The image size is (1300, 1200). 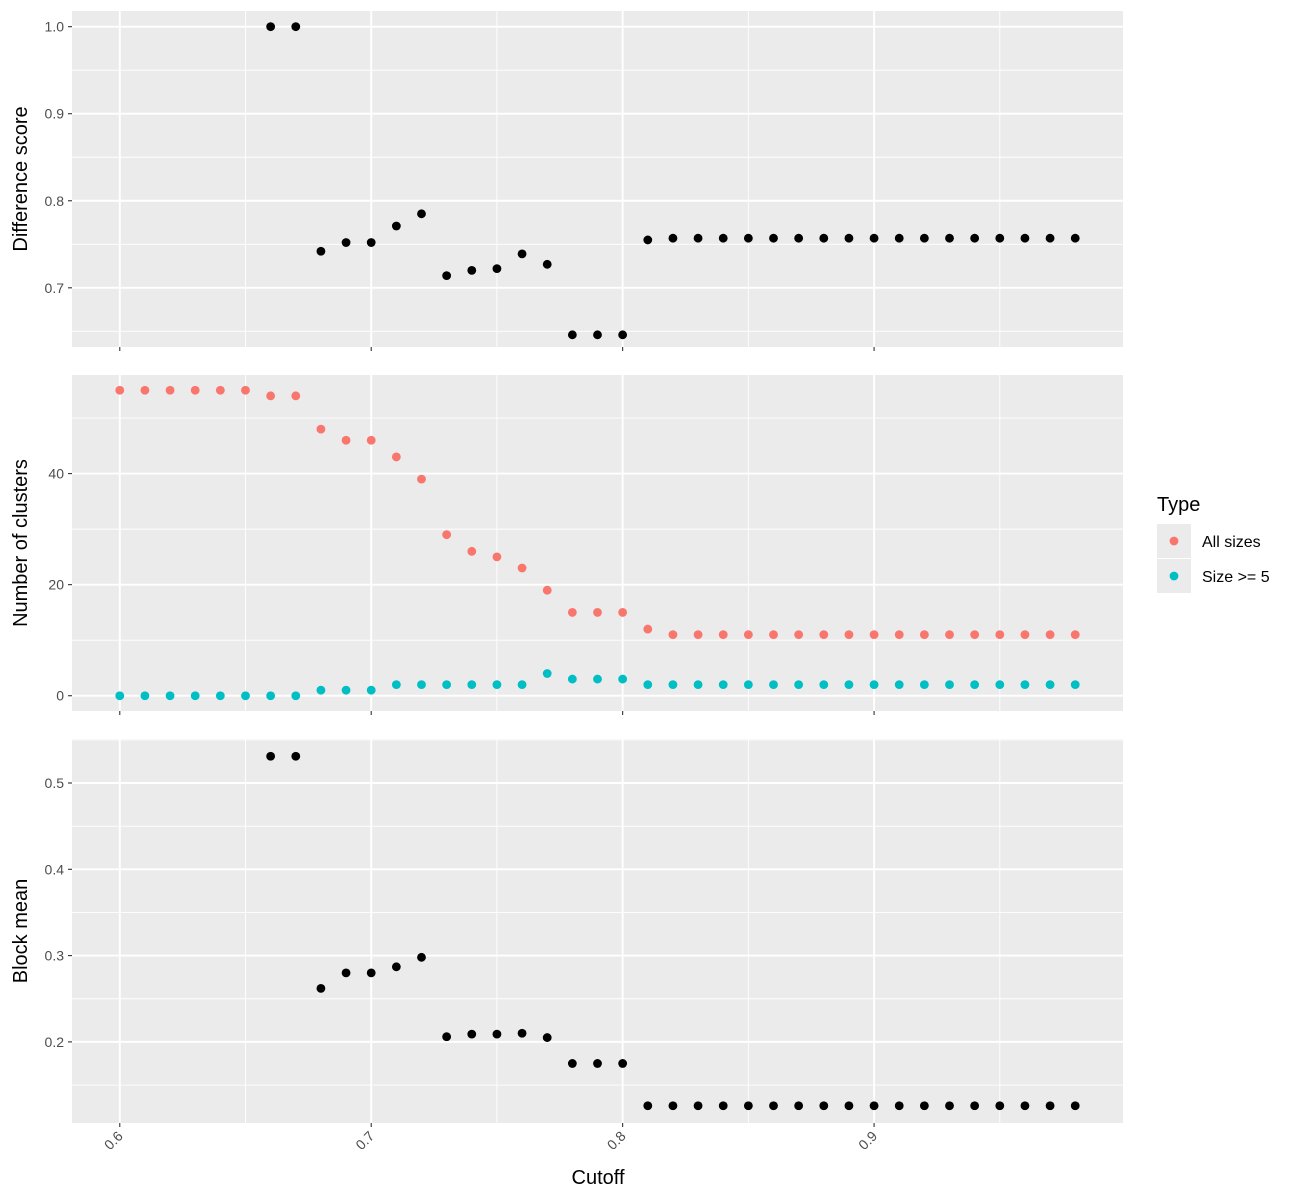 I want to click on legend-item: All sizes, so click(x=1209, y=541).